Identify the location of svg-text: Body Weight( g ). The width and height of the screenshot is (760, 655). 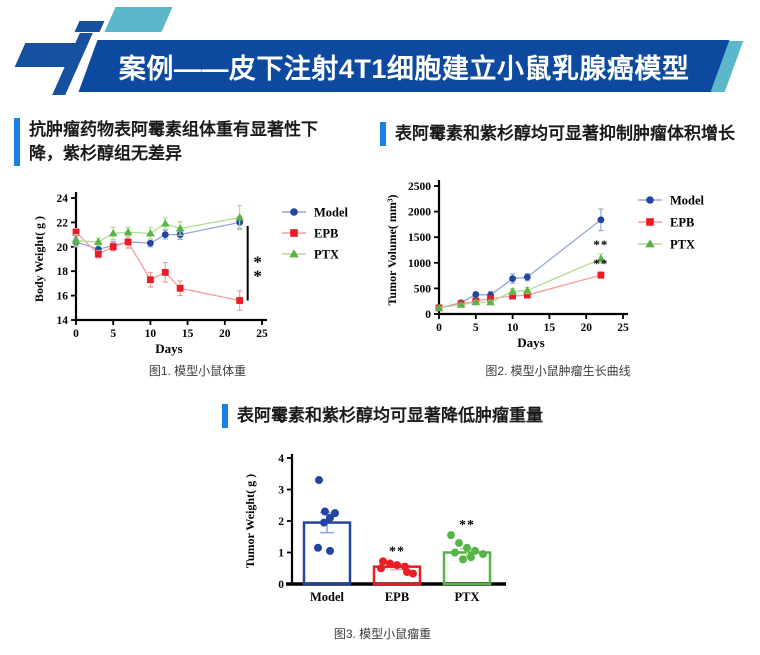
(39, 259).